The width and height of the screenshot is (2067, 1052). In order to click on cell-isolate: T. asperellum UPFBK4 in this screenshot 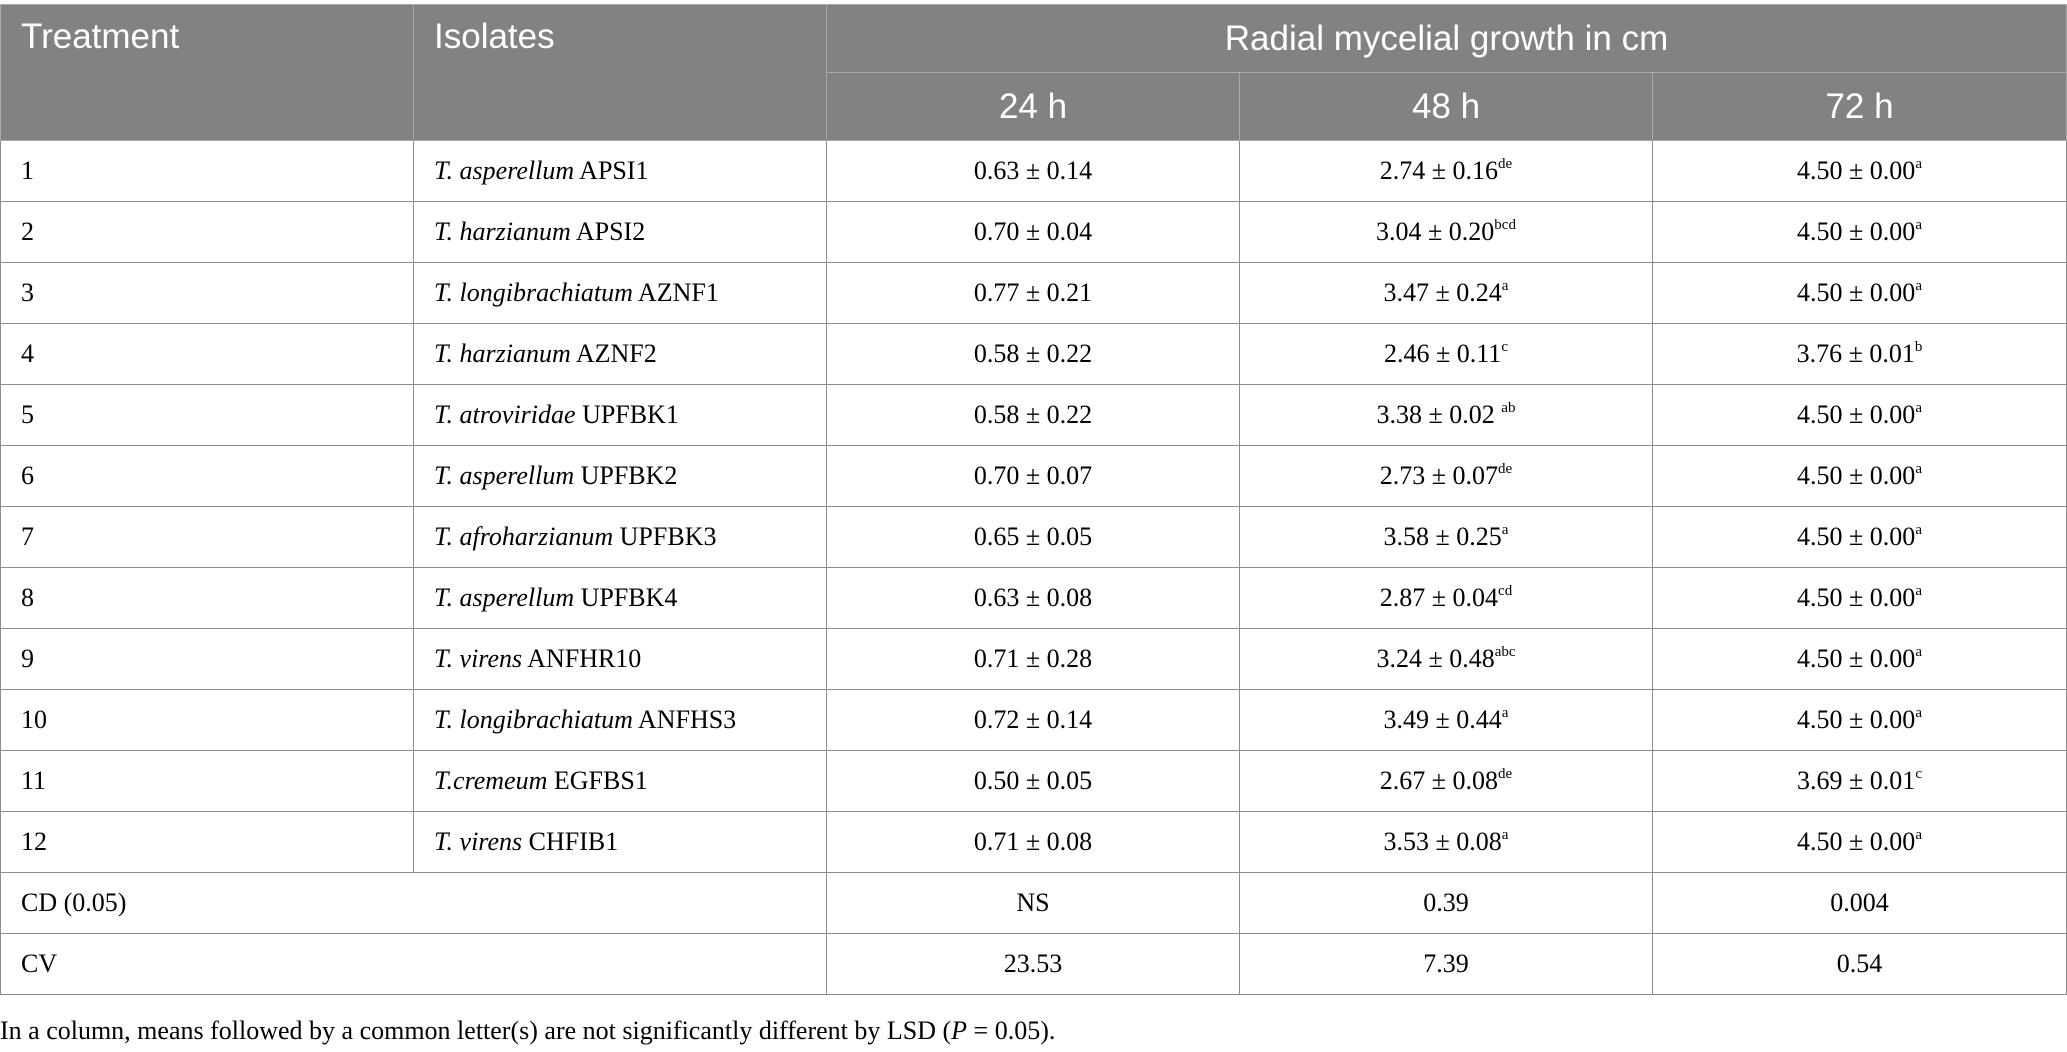, I will do `click(620, 598)`.